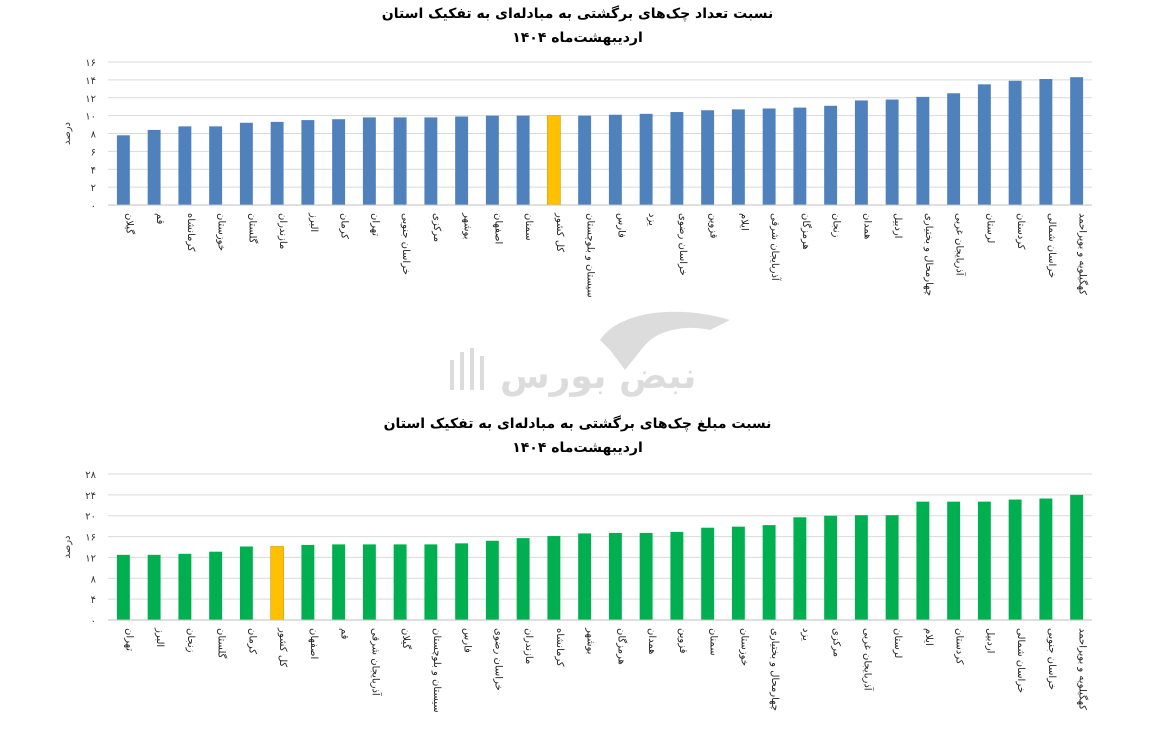 The width and height of the screenshot is (1155, 738). I want to click on x-tick-label: آذربایجان غربی, so click(867, 660).